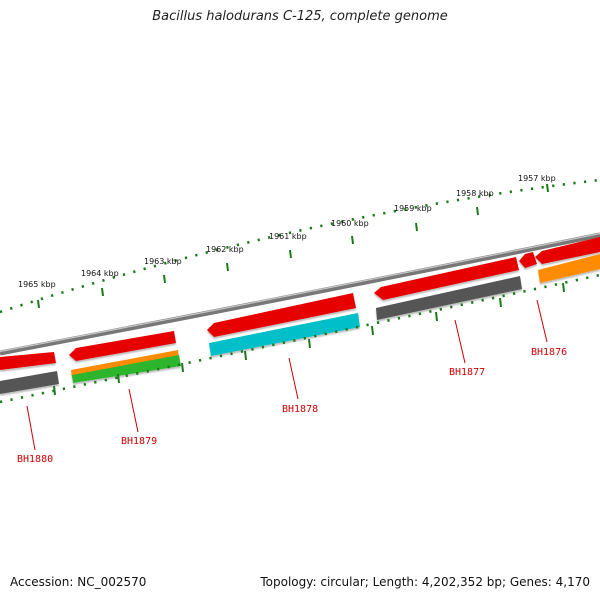 This screenshot has width=600, height=600. I want to click on gene-label-bh1876: BH1876, so click(549, 352).